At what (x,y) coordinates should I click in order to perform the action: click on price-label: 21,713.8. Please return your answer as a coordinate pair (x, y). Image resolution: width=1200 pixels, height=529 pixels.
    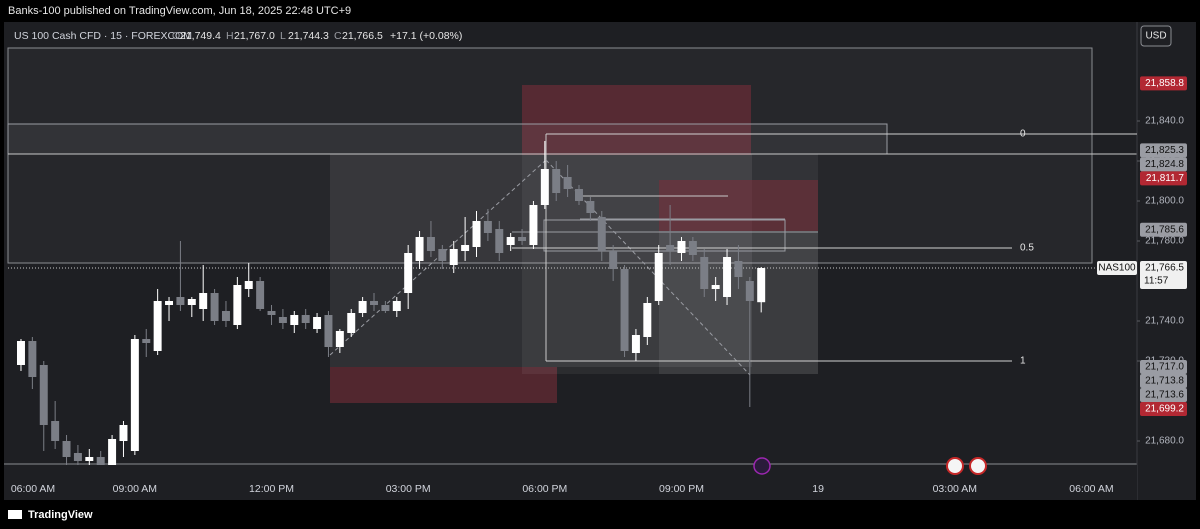
    Looking at the image, I should click on (1164, 381).